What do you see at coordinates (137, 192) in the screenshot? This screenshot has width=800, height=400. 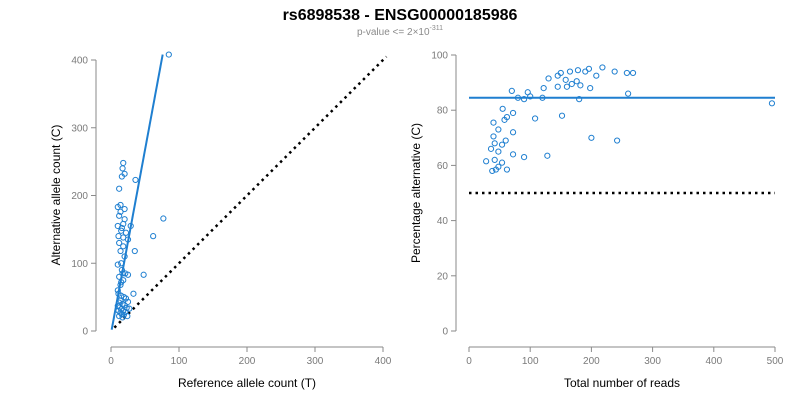 I see `fit-line` at bounding box center [137, 192].